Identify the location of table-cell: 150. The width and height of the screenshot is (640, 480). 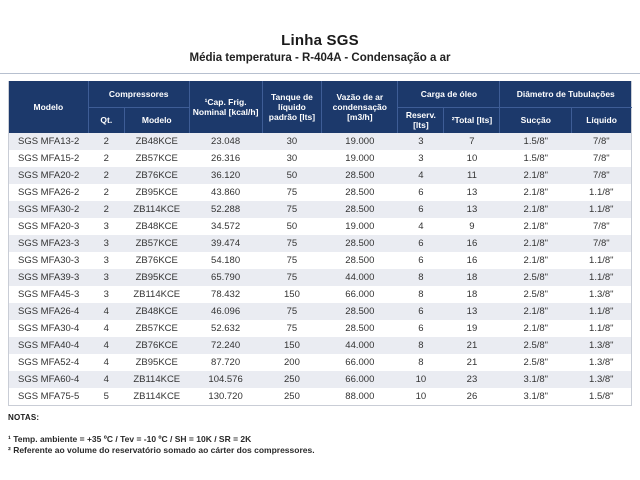
(292, 294).